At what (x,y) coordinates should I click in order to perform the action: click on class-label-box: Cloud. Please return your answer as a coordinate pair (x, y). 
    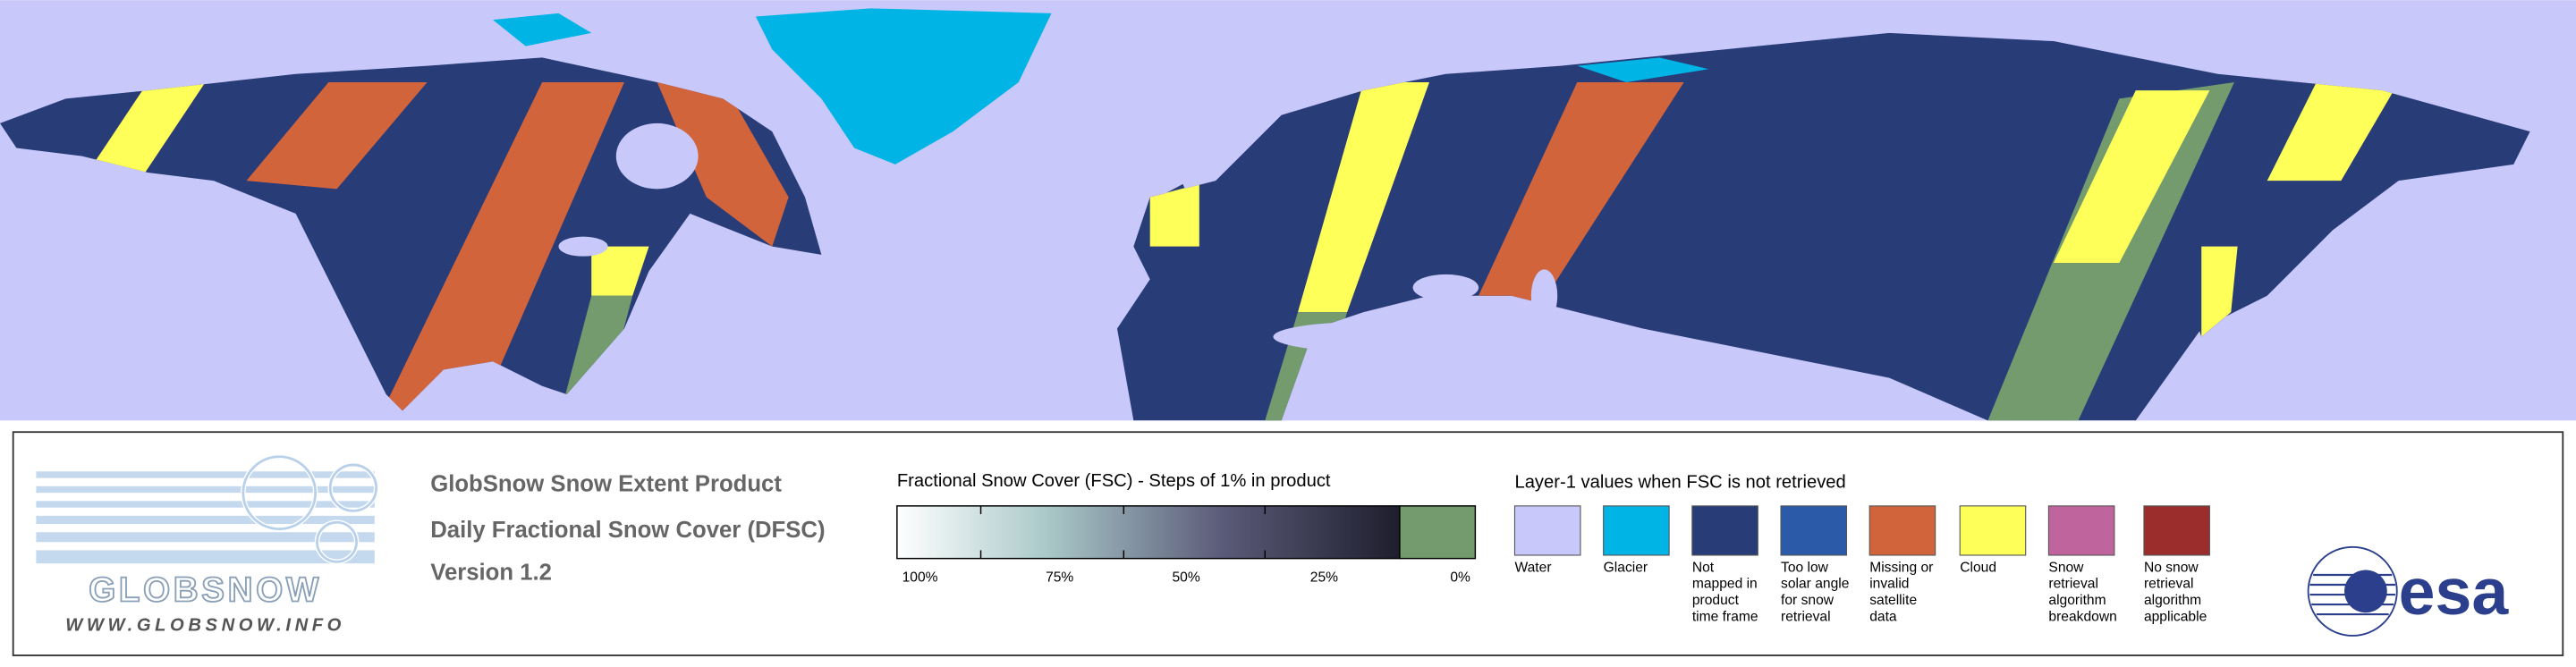
    Looking at the image, I should click on (1978, 566).